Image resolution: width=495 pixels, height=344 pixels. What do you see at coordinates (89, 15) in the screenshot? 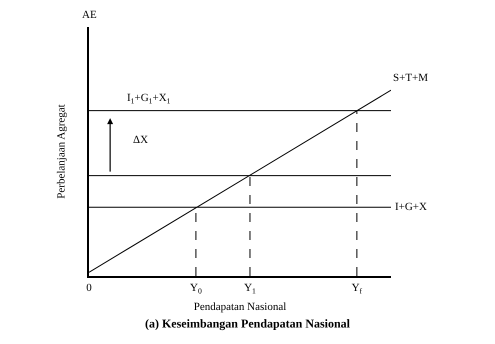
I see `text: AE` at bounding box center [89, 15].